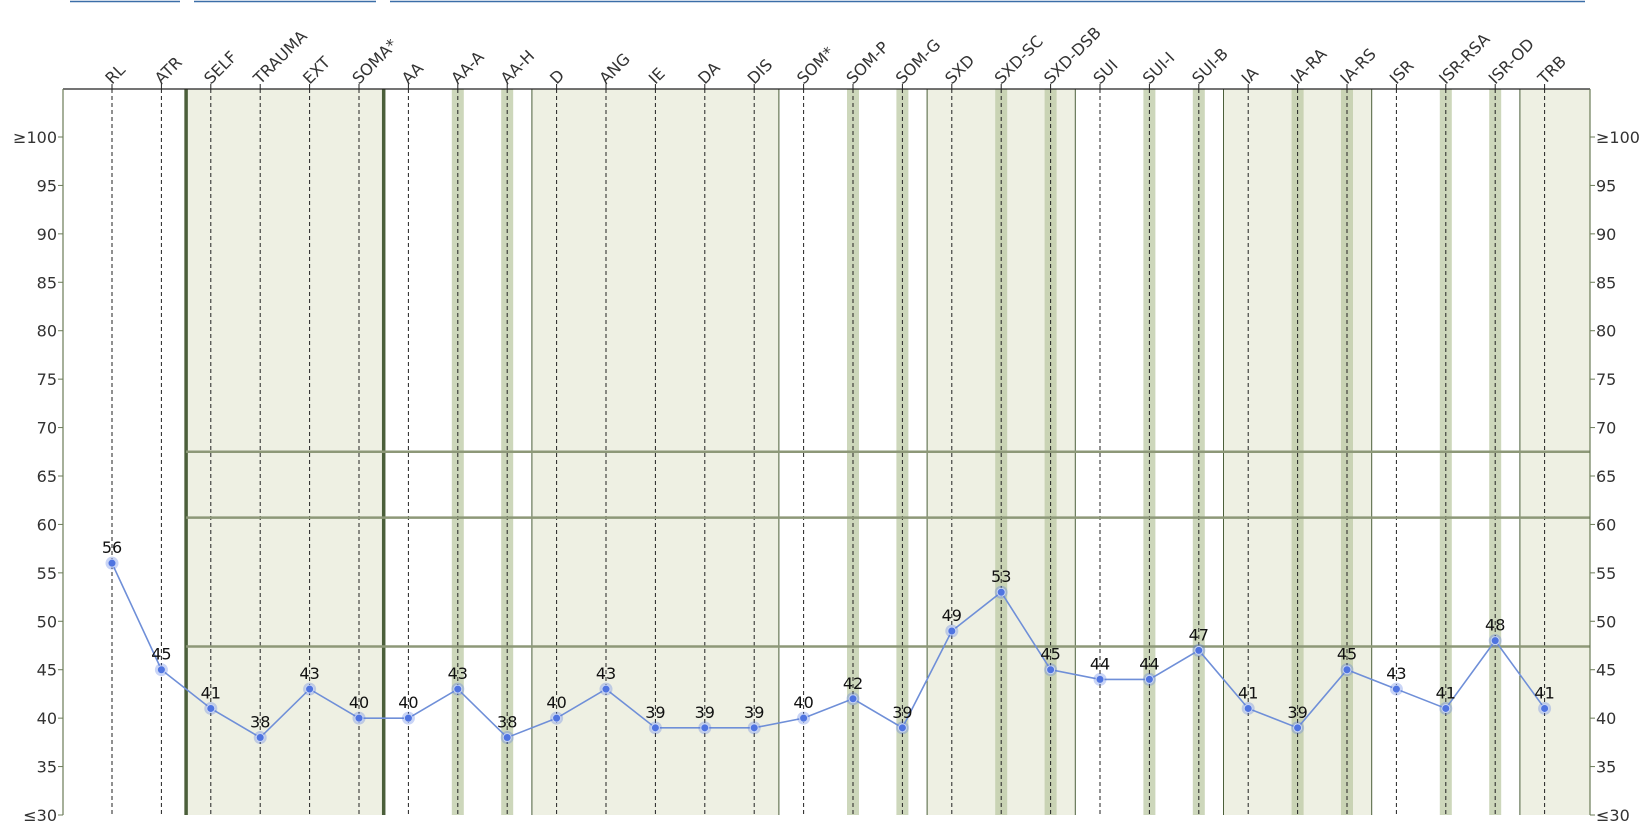 This screenshot has width=1647, height=830. What do you see at coordinates (1402, 72) in the screenshot?
I see `category-label: ISR` at bounding box center [1402, 72].